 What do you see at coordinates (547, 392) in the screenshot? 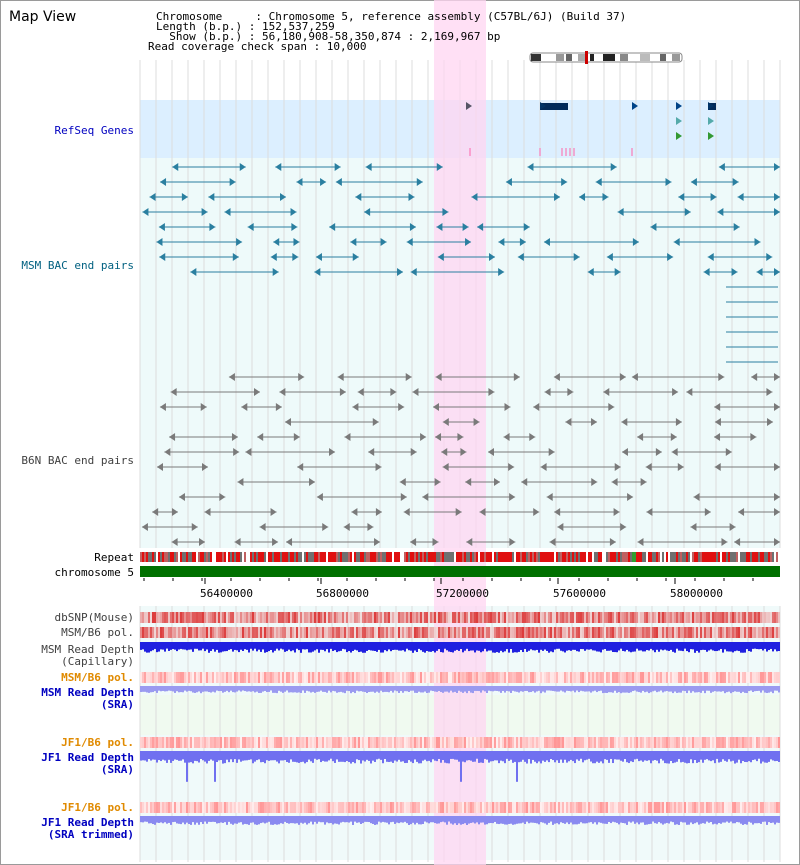
I see `b6n-bac-pair-end-left` at bounding box center [547, 392].